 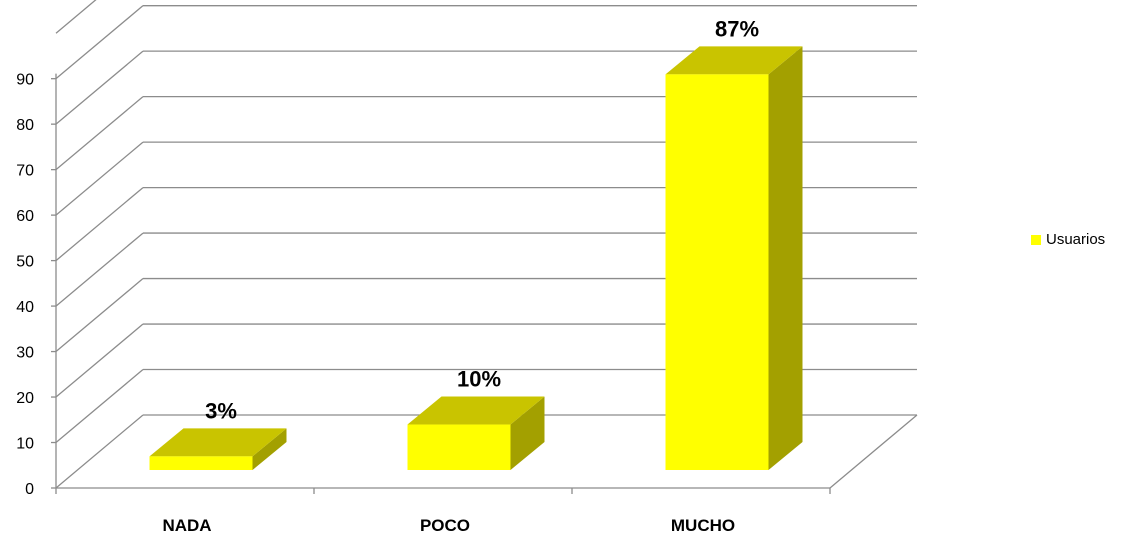 What do you see at coordinates (25, 80) in the screenshot?
I see `y-tick-label-90: 90` at bounding box center [25, 80].